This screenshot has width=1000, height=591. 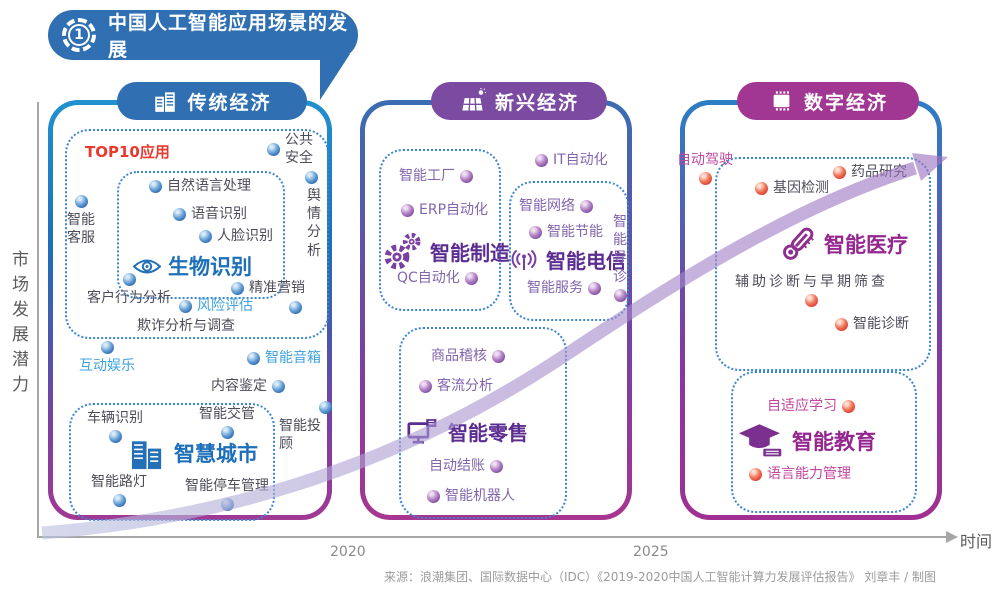 I want to click on panel2-title: 新兴经济, so click(x=536, y=102).